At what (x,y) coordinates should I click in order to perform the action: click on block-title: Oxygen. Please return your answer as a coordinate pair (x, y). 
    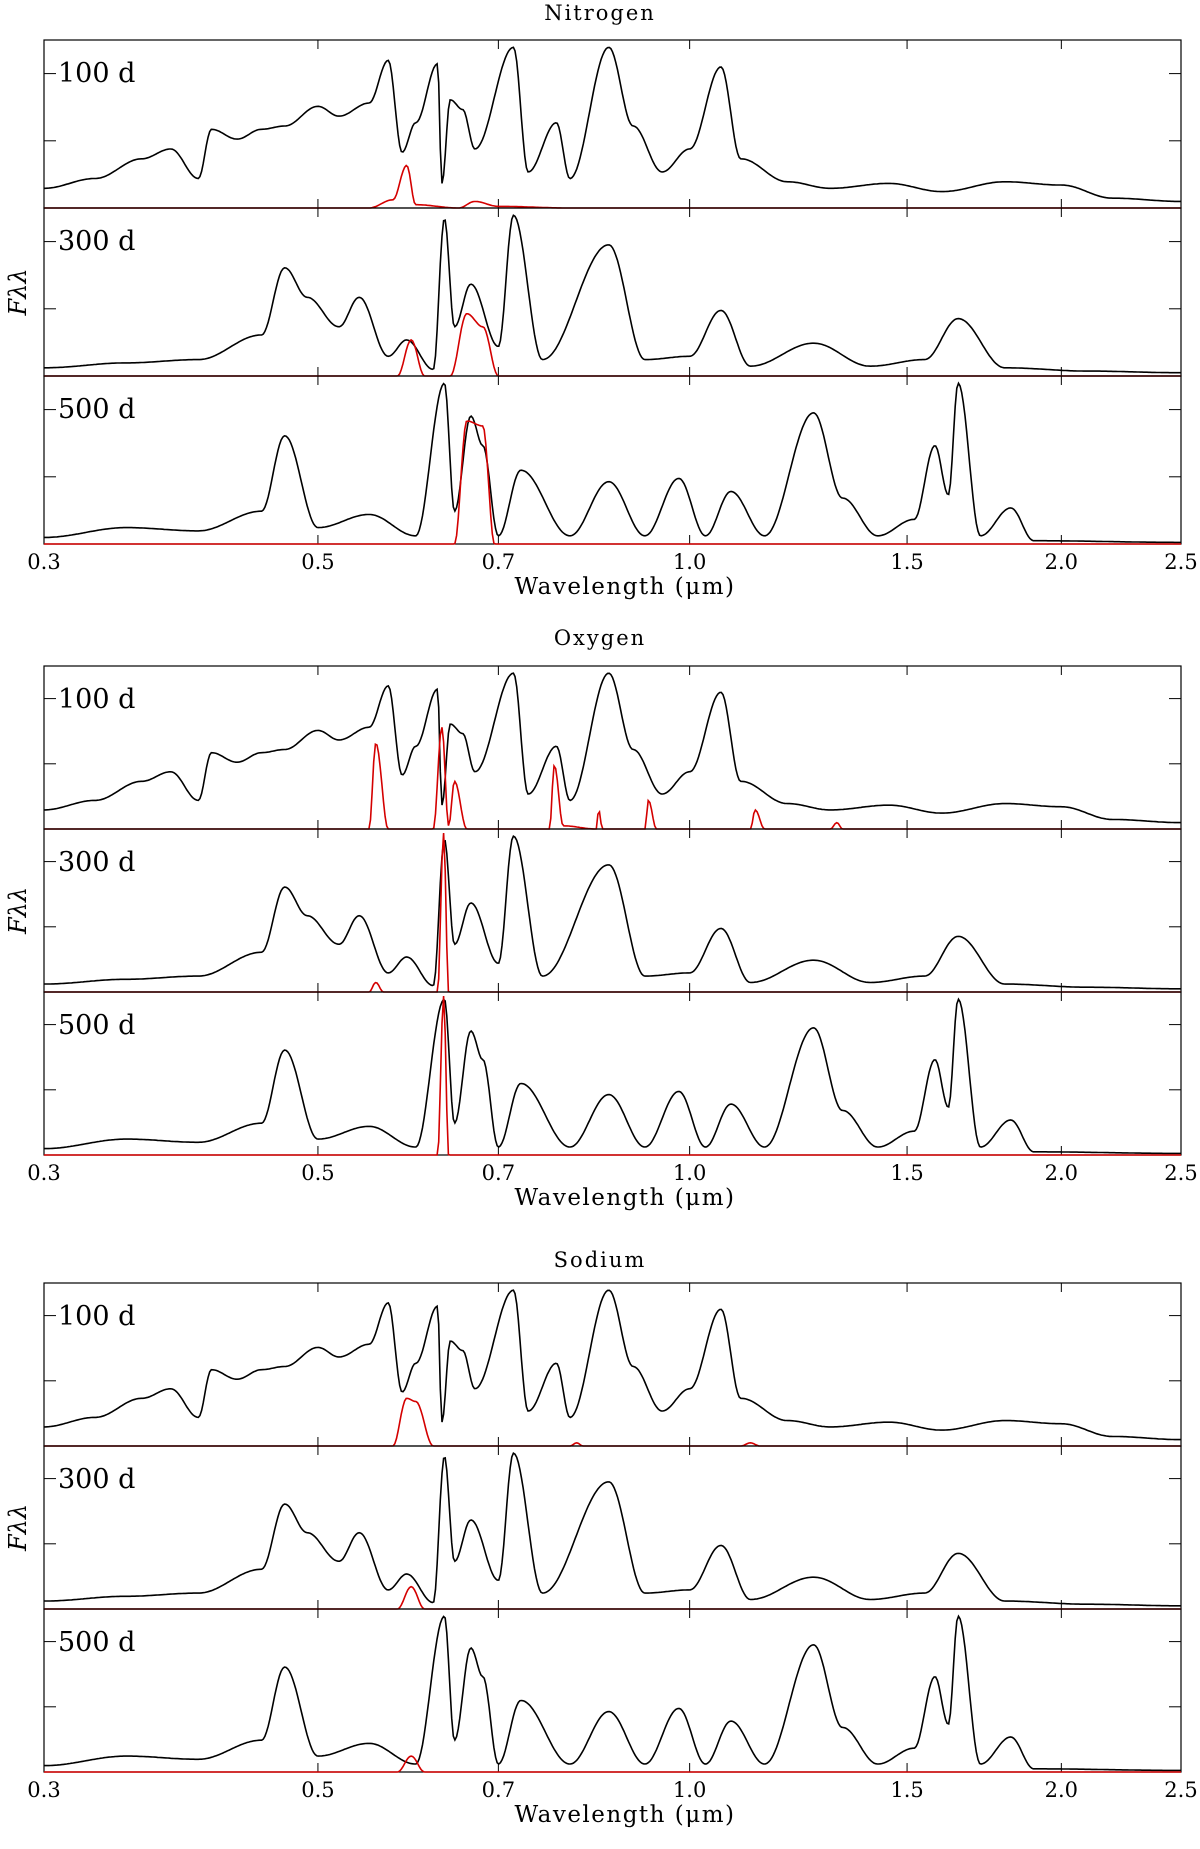
    Looking at the image, I should click on (600, 638).